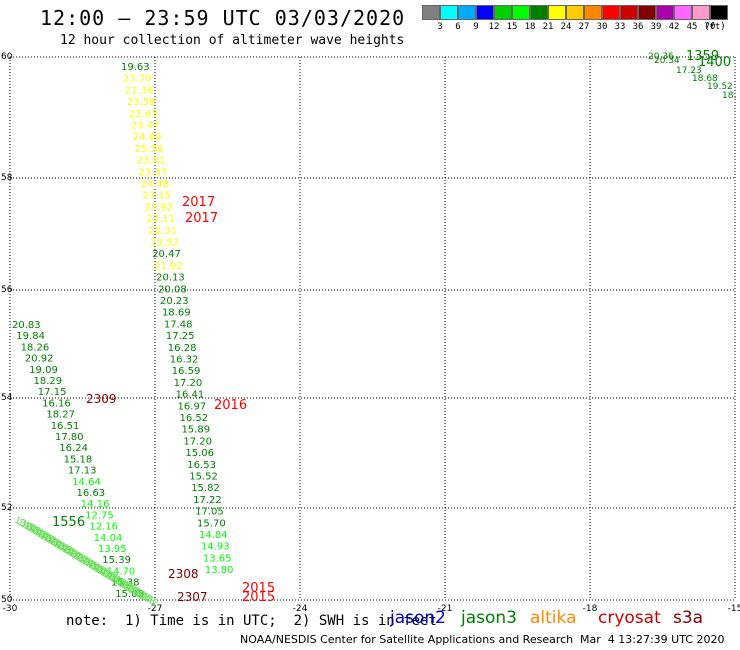  I want to click on wave-height-value: 17.80, so click(69, 437).